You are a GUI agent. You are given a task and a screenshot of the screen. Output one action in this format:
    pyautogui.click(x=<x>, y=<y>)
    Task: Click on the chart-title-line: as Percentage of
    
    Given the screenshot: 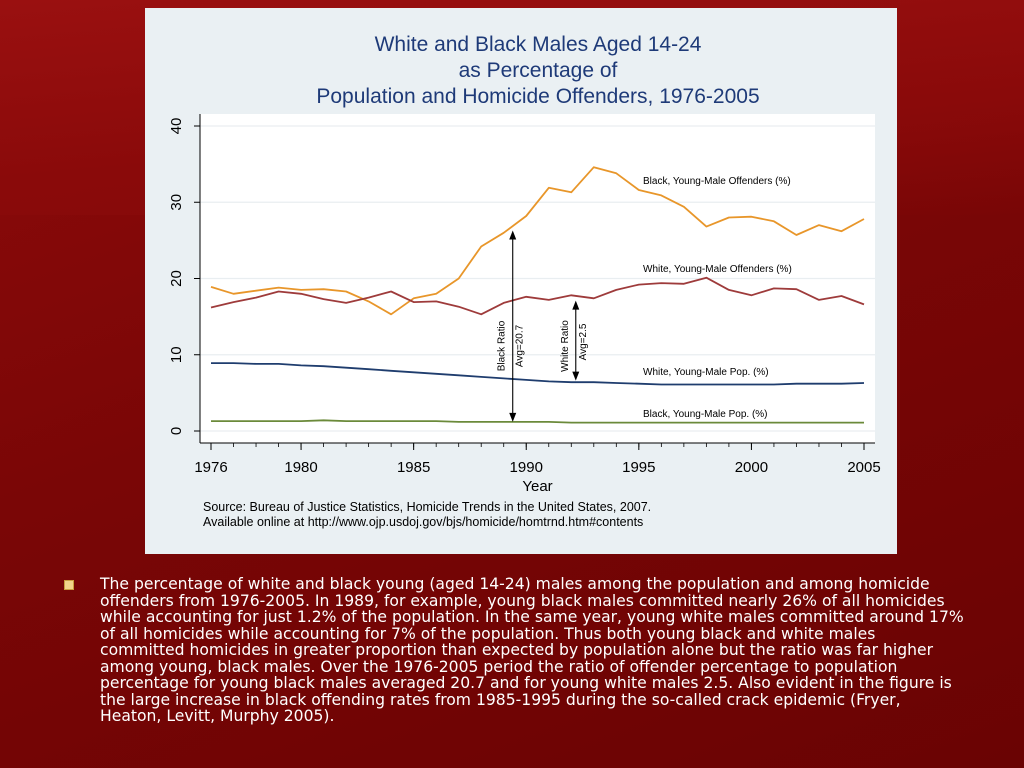 What is the action you would take?
    pyautogui.click(x=538, y=70)
    